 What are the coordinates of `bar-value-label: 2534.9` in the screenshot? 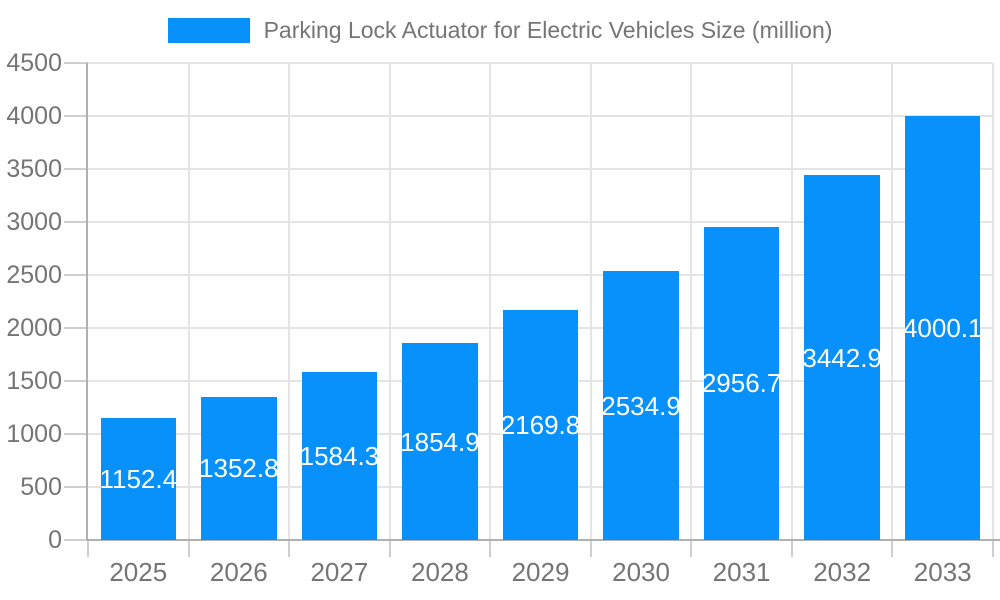 It's located at (641, 405).